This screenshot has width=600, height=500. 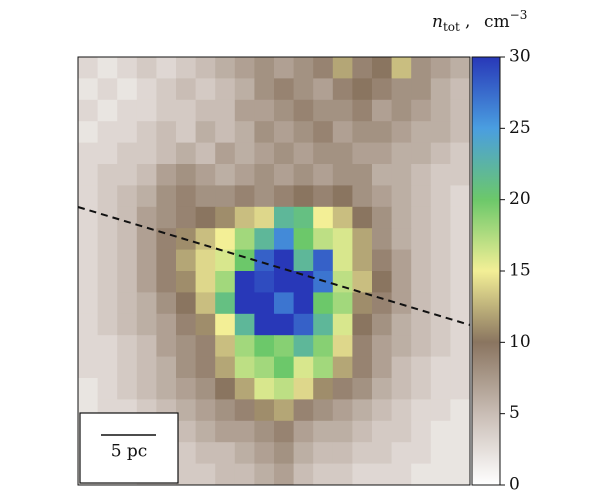 I want to click on comma: ,, so click(x=467, y=22).